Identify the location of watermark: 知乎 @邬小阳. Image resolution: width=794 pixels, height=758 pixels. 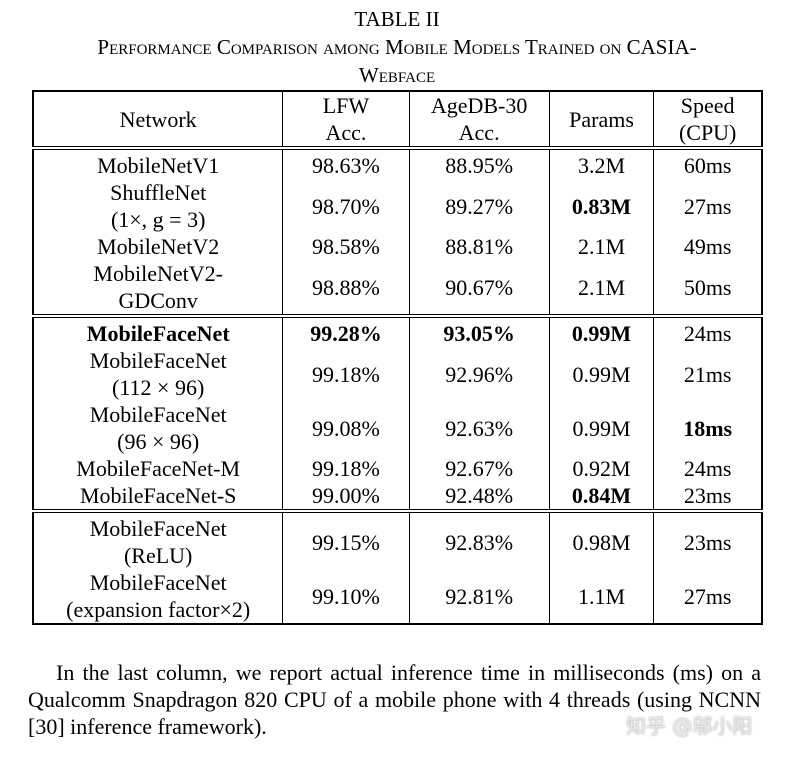
(689, 726).